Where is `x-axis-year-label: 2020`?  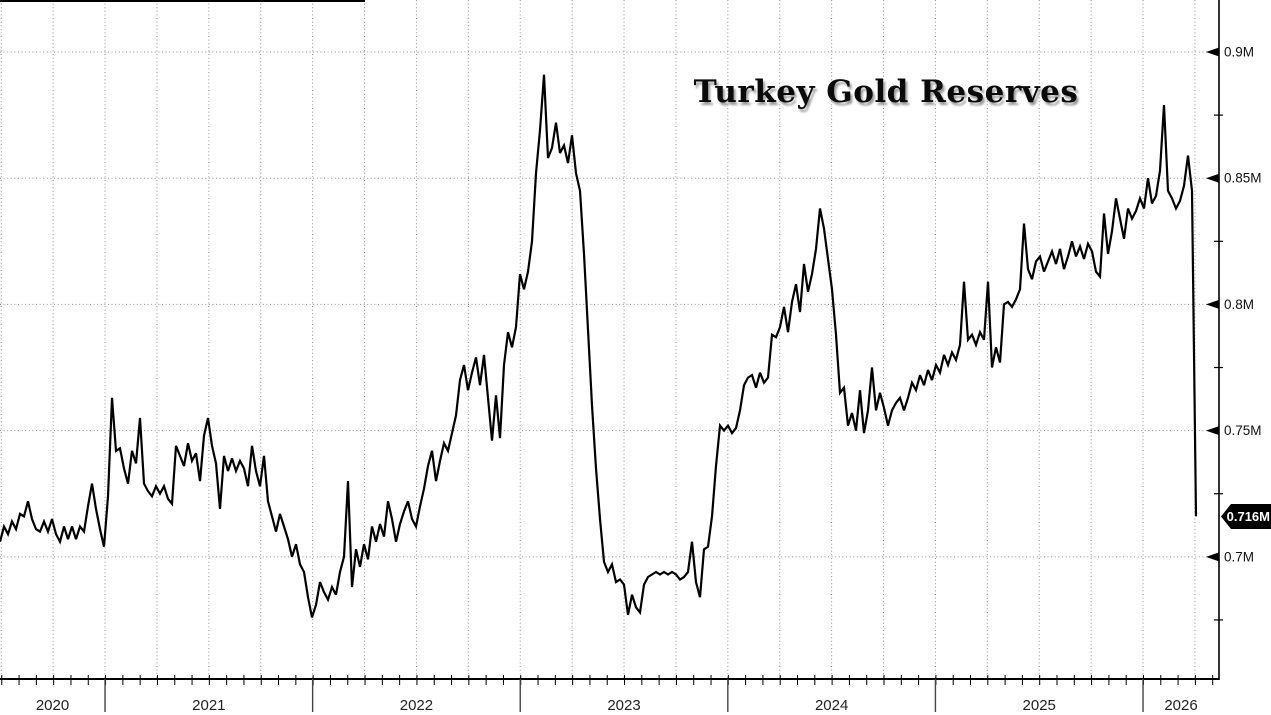 x-axis-year-label: 2020 is located at coordinates (52, 705).